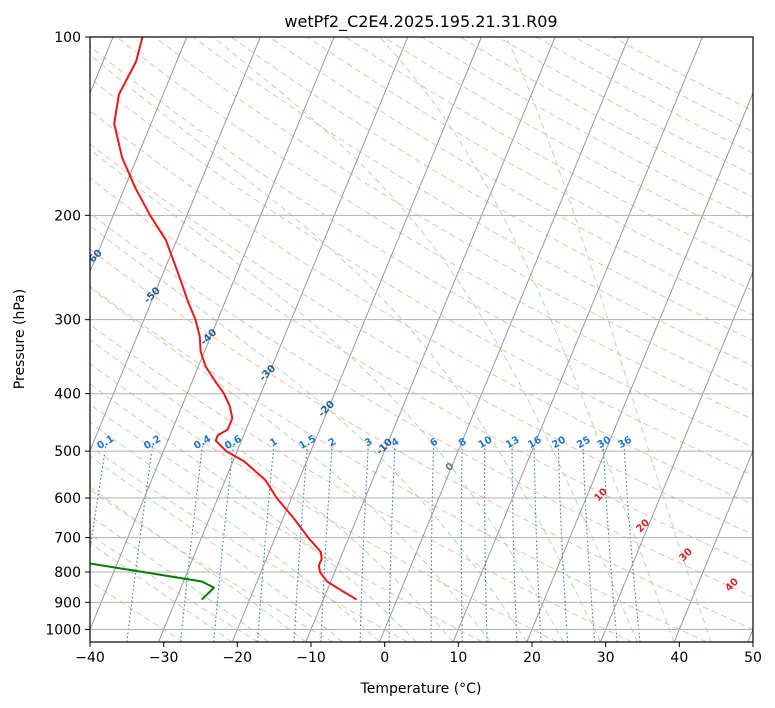 This screenshot has height=708, width=775. What do you see at coordinates (434, 442) in the screenshot?
I see `mixing-ratio-label: 6` at bounding box center [434, 442].